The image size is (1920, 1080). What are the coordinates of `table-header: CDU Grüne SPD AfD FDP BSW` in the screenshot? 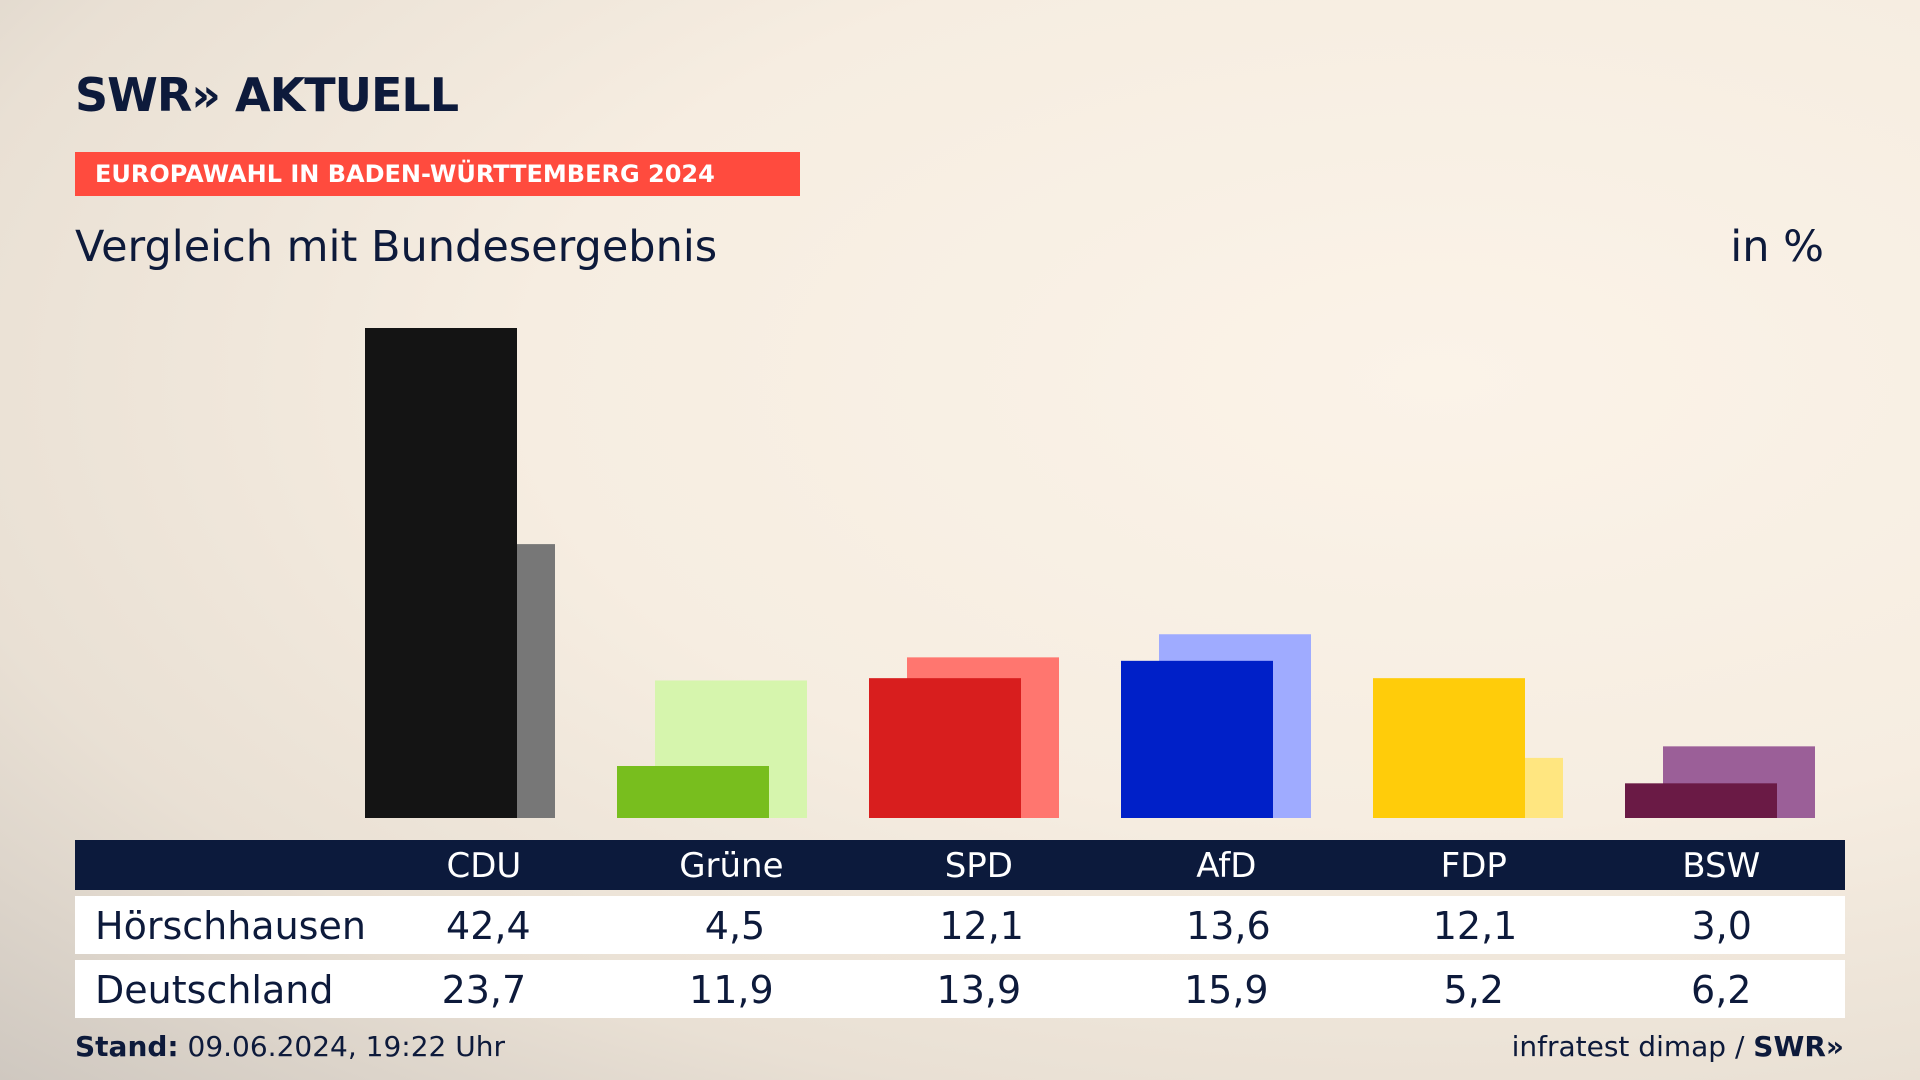 It's located at (960, 865).